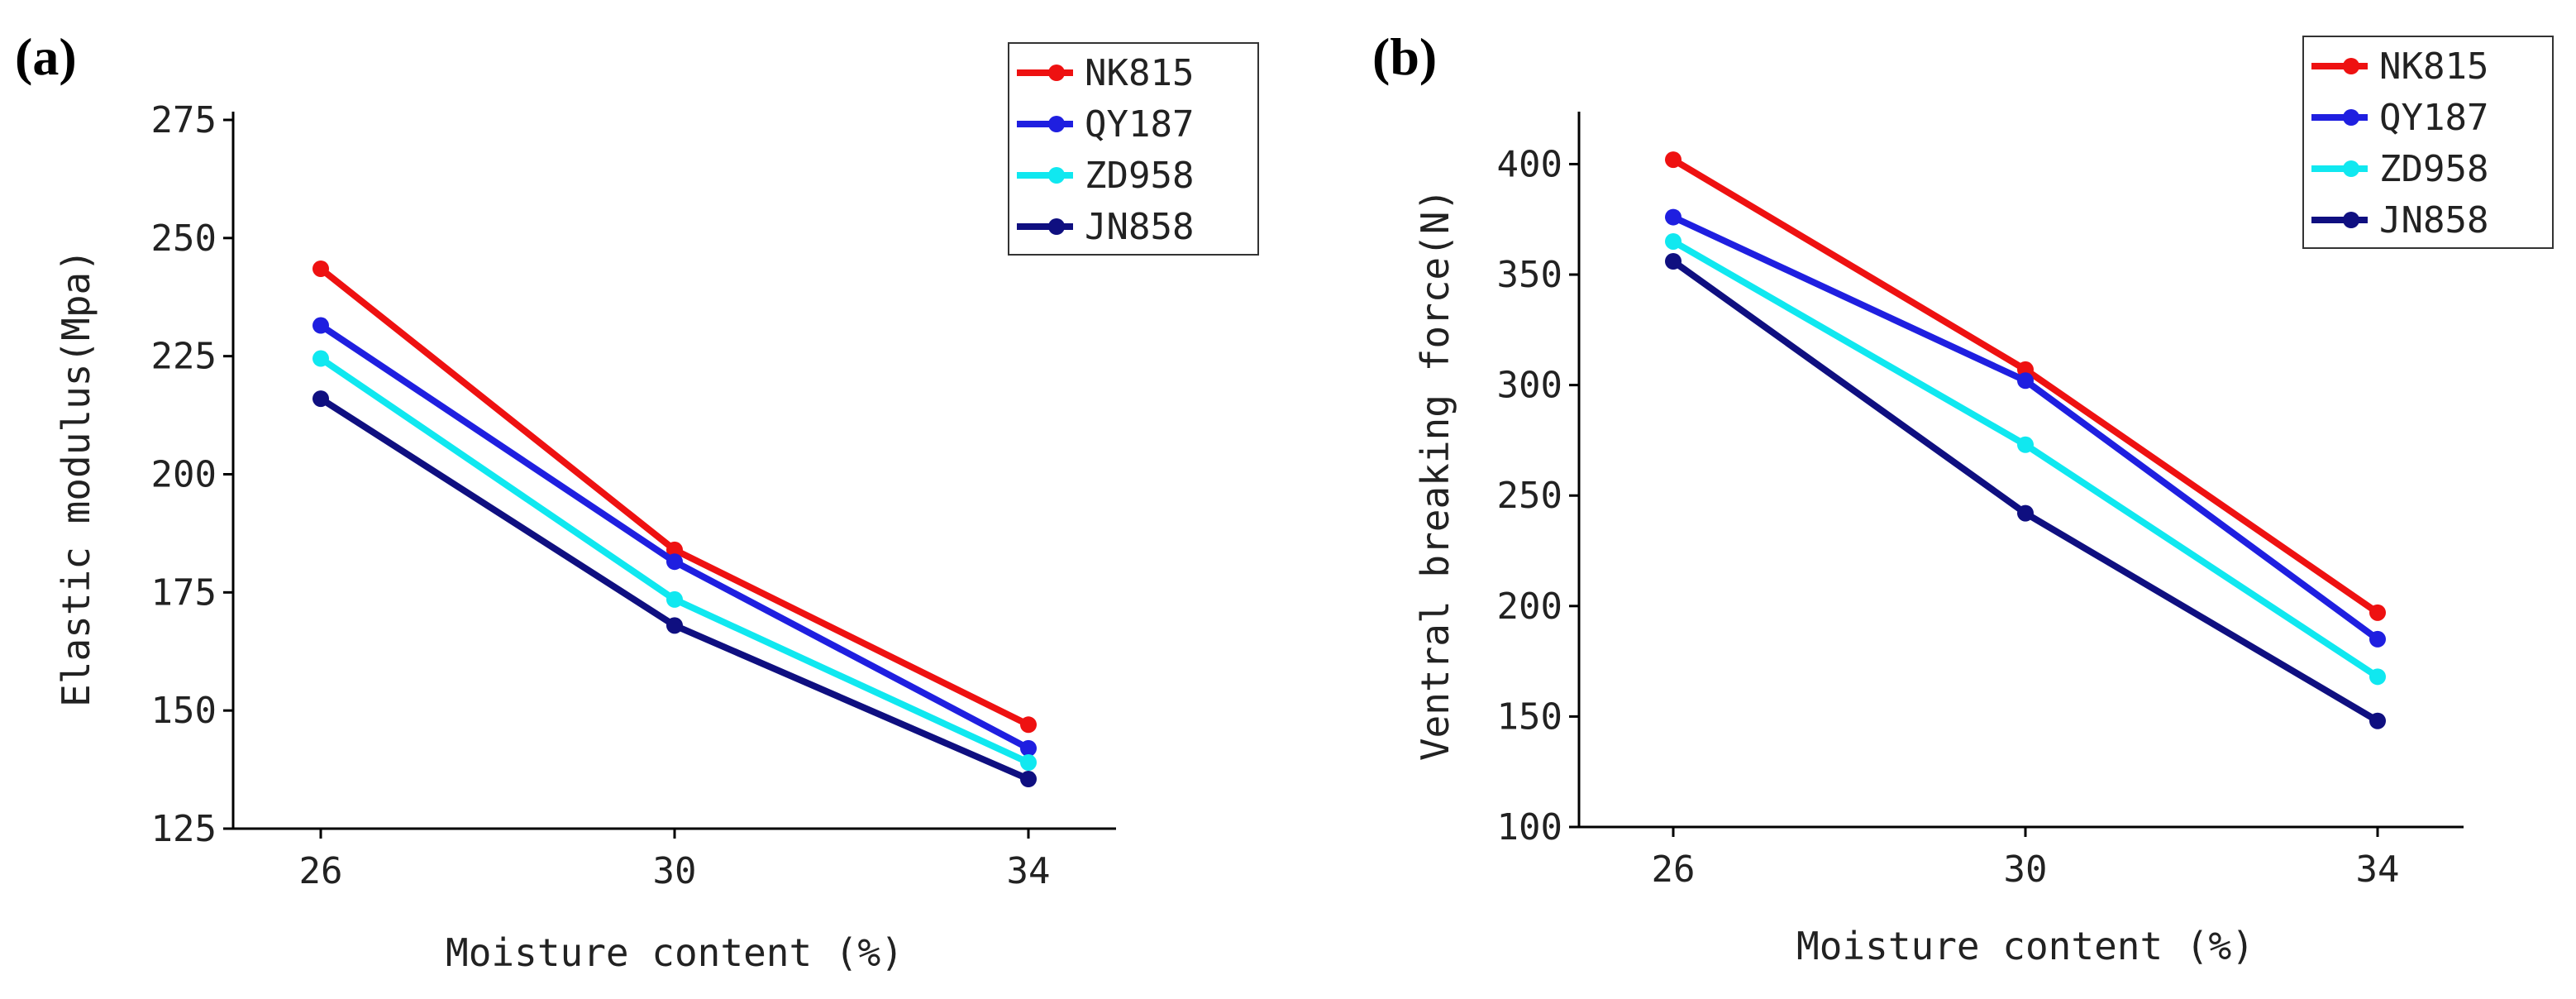 This screenshot has height=999, width=2576. What do you see at coordinates (1529, 827) in the screenshot?
I see `y-tick-label: 100` at bounding box center [1529, 827].